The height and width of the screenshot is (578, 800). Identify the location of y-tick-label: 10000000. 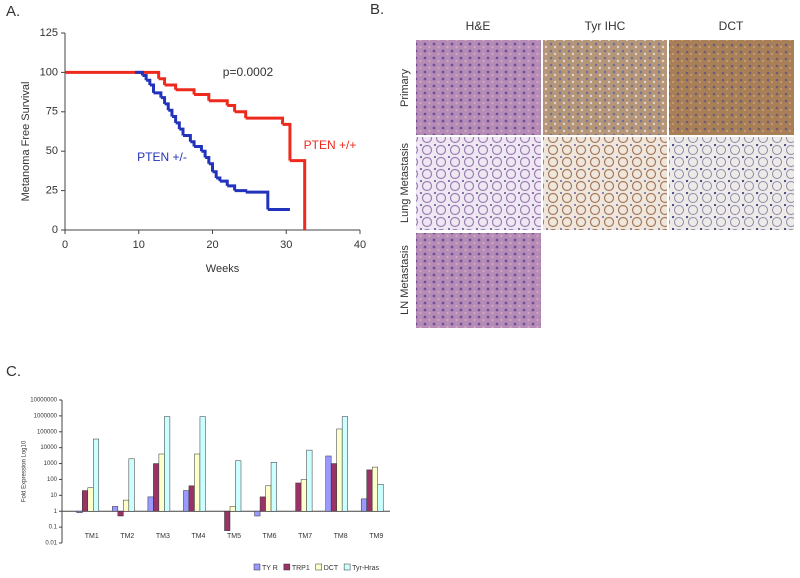
(43, 401).